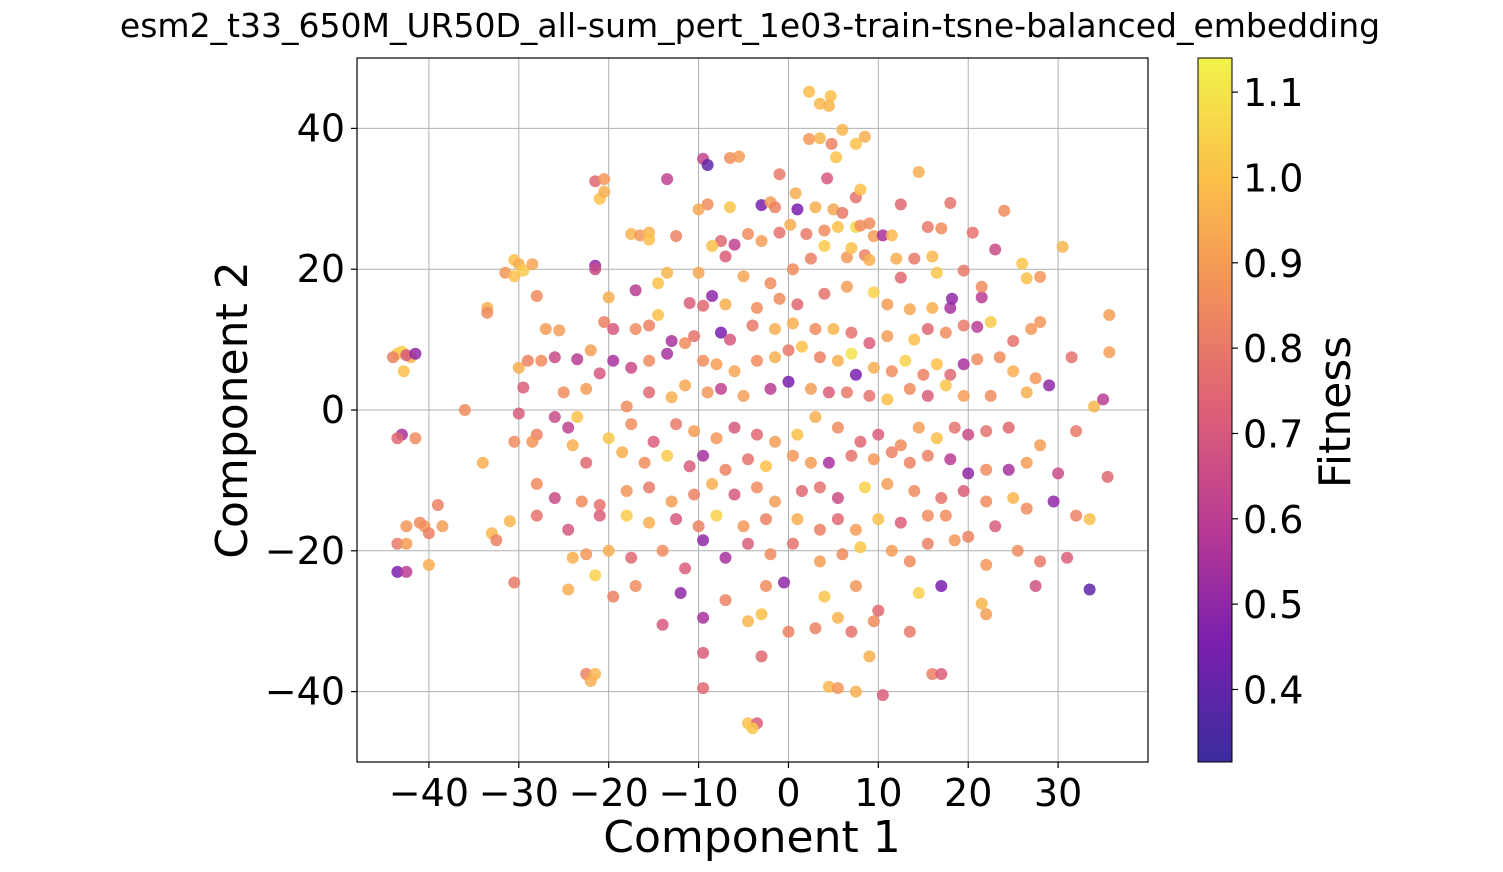 The width and height of the screenshot is (1503, 872). I want to click on x-axis-ticks: −40 −30 −20 −10 0 10 20 30, so click(735, 788).